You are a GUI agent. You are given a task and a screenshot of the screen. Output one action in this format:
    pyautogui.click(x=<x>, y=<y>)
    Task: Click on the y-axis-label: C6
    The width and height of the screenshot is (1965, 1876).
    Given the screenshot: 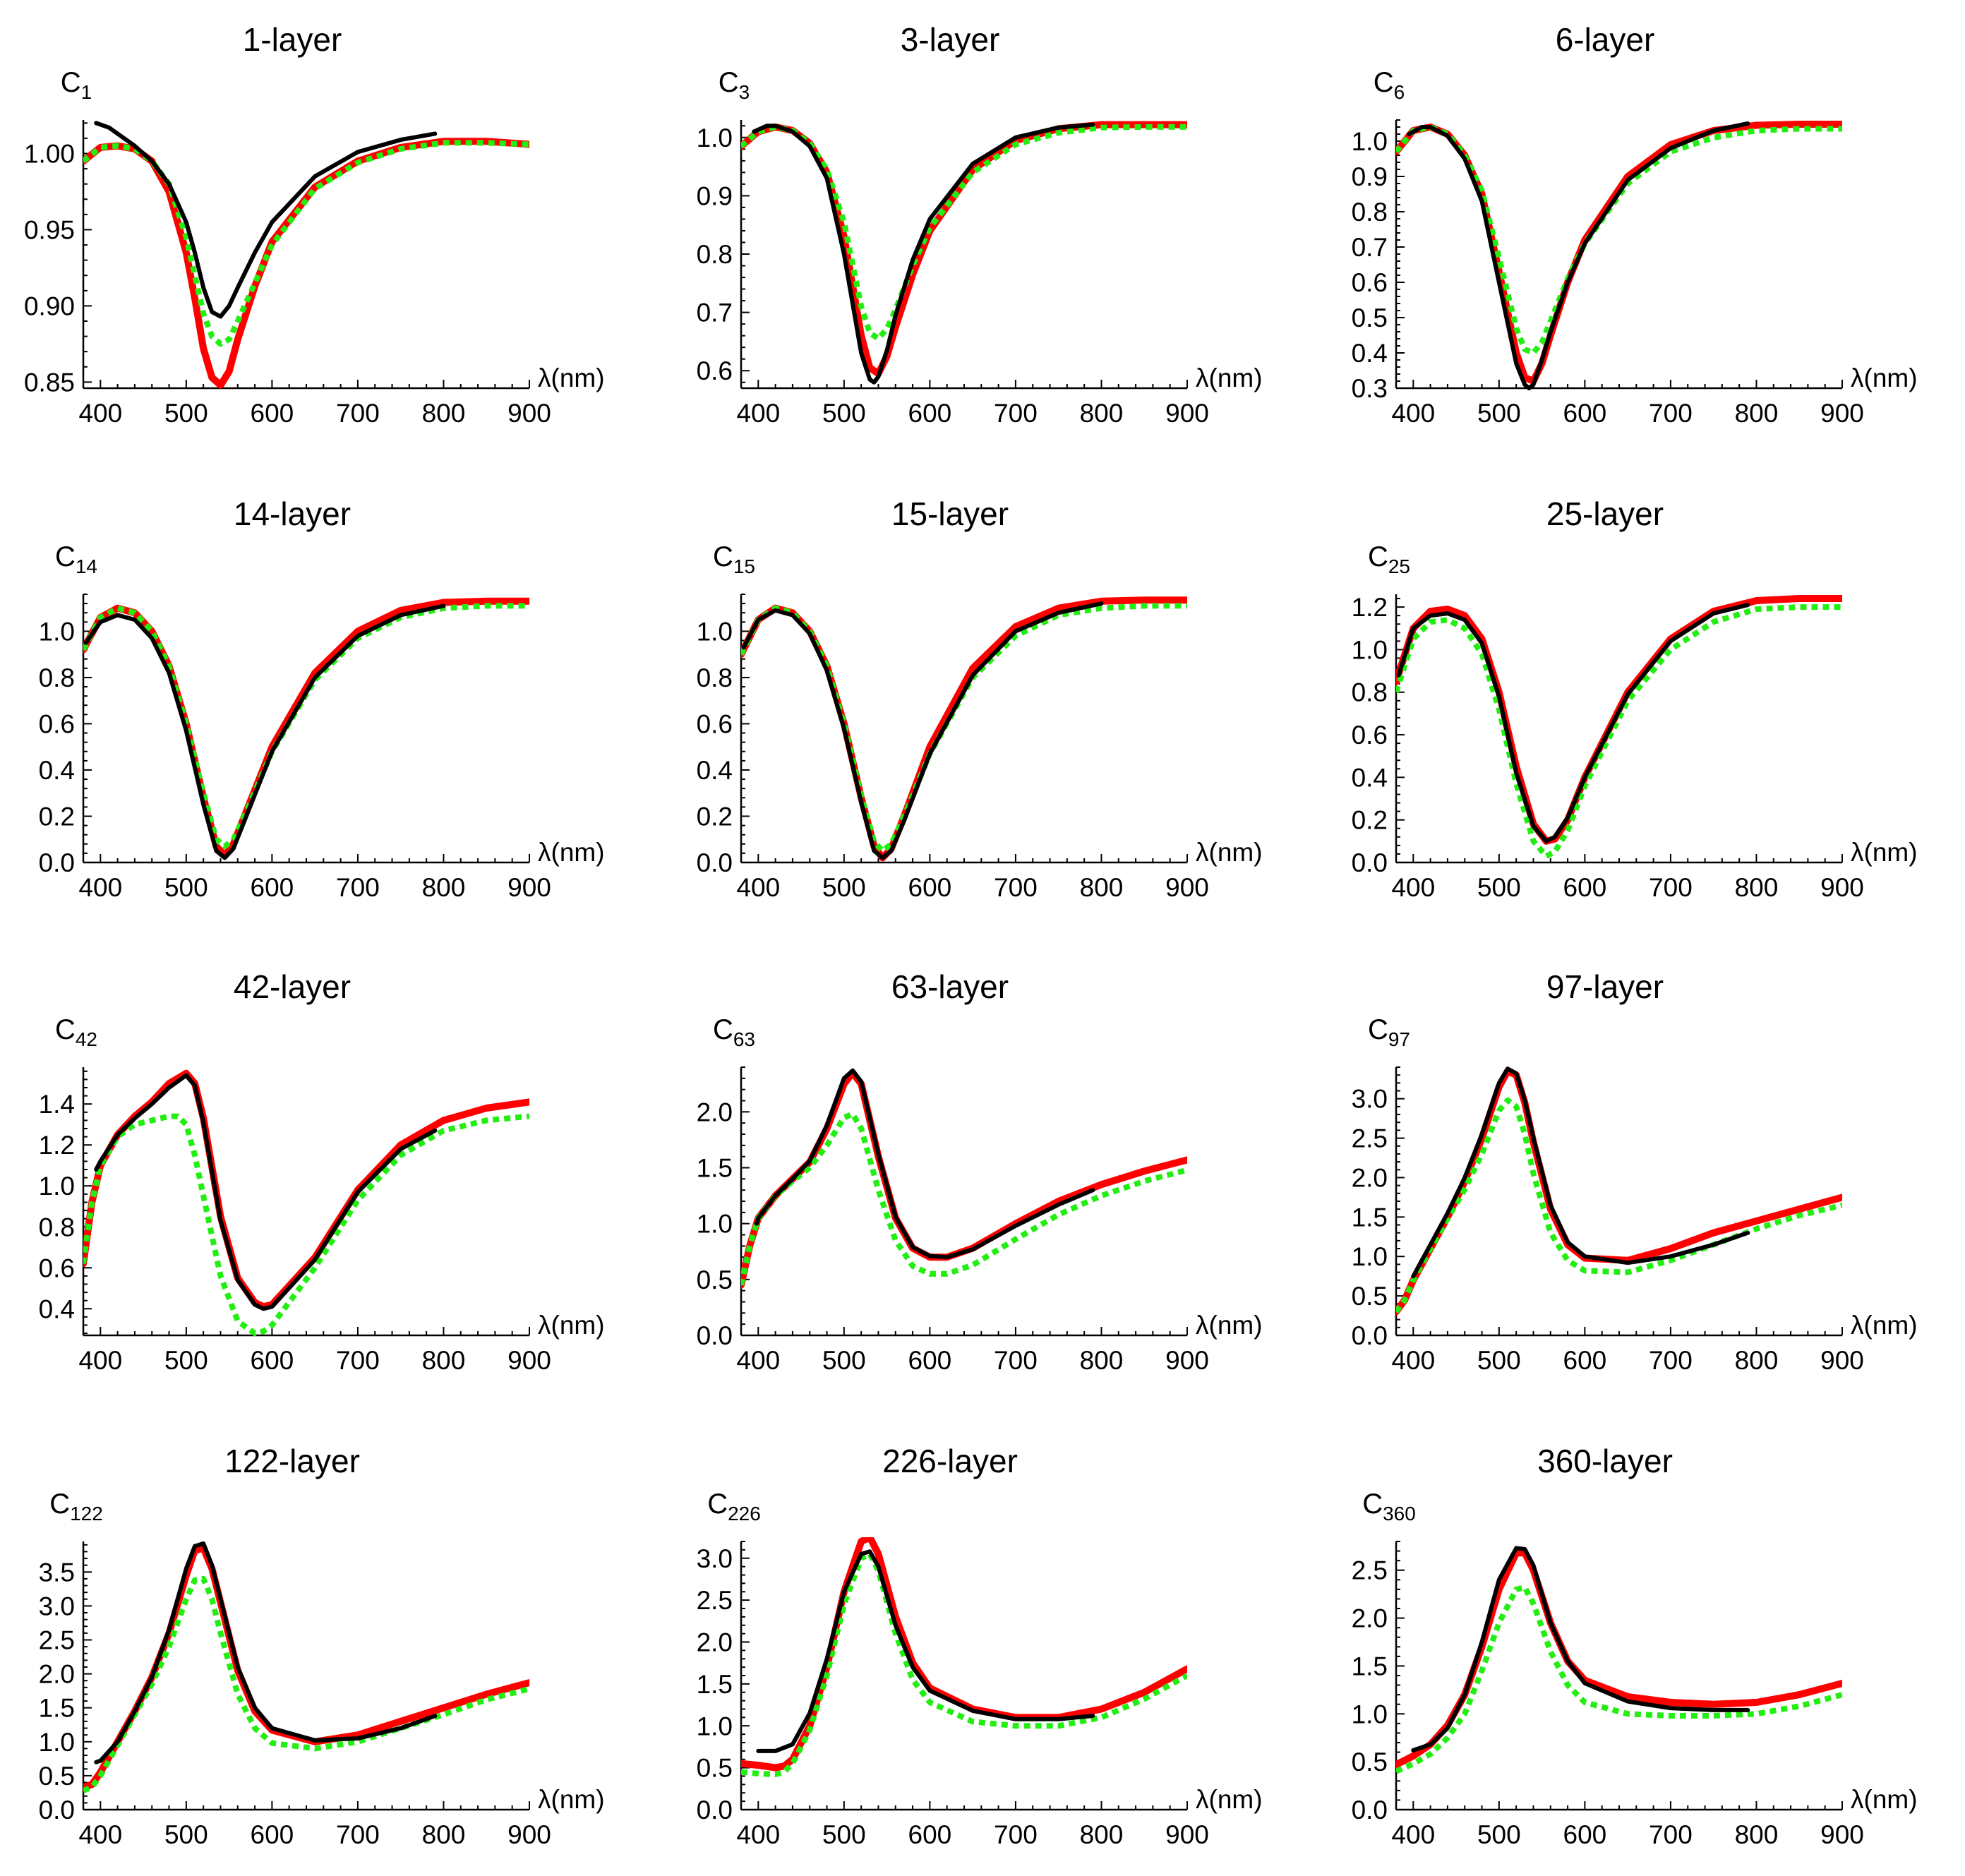 What is the action you would take?
    pyautogui.click(x=1389, y=85)
    